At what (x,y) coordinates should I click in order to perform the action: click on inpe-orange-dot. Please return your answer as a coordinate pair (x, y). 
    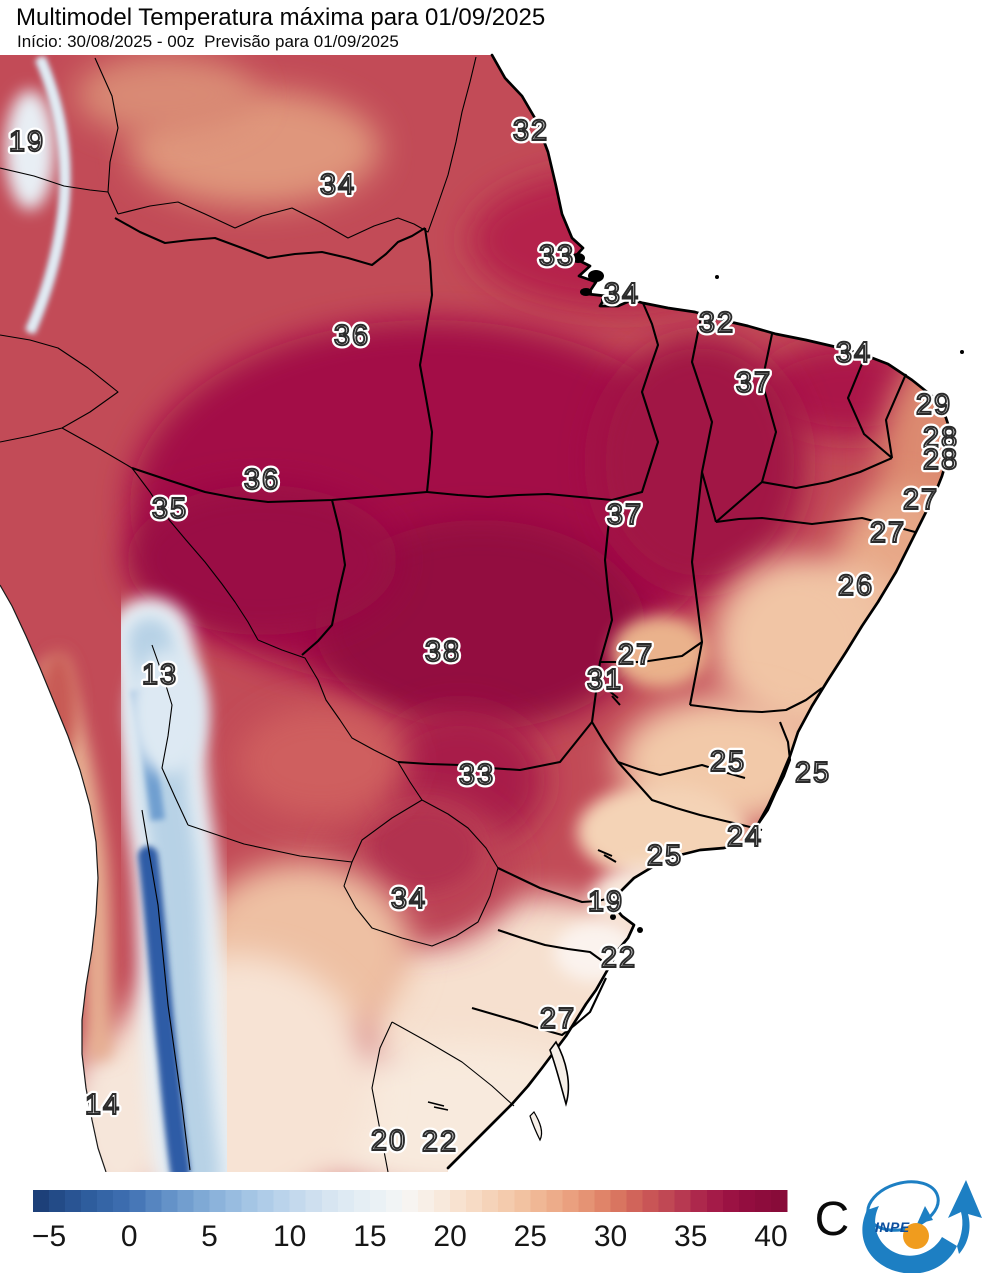
    Looking at the image, I should click on (916, 1236).